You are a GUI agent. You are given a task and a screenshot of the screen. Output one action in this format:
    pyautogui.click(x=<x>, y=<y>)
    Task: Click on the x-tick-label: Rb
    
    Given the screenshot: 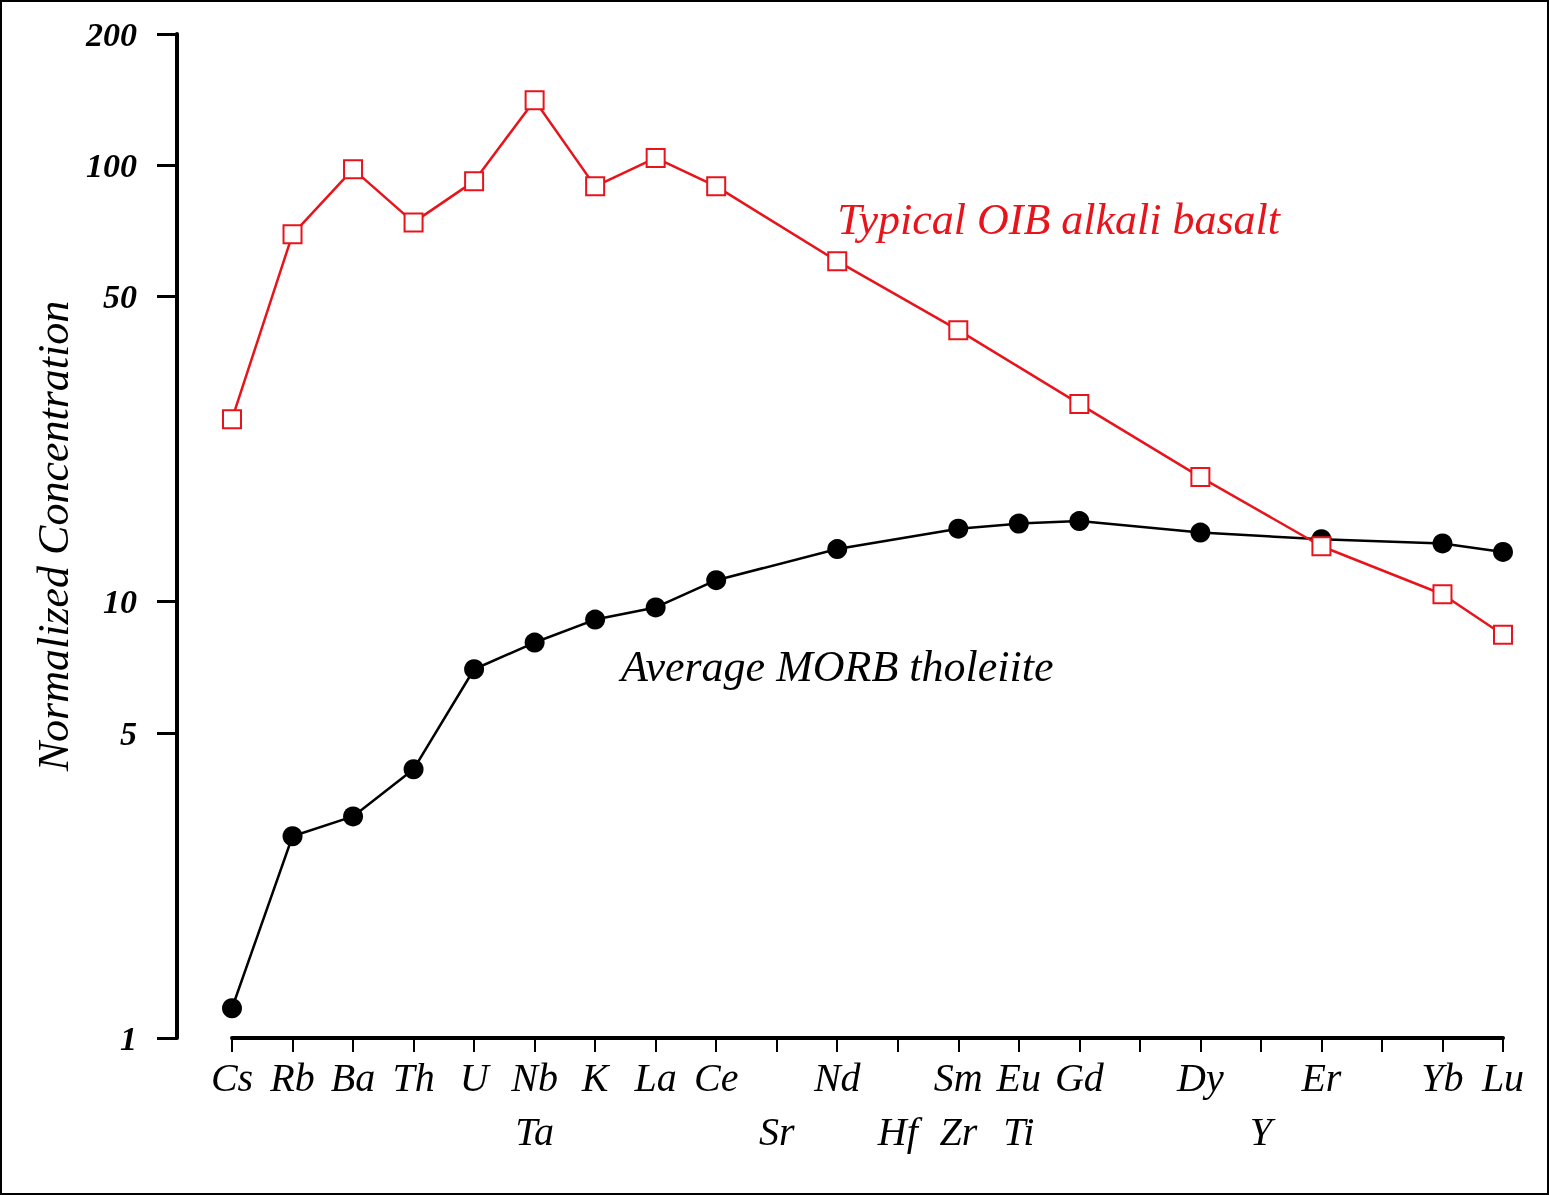 What is the action you would take?
    pyautogui.click(x=292, y=1077)
    